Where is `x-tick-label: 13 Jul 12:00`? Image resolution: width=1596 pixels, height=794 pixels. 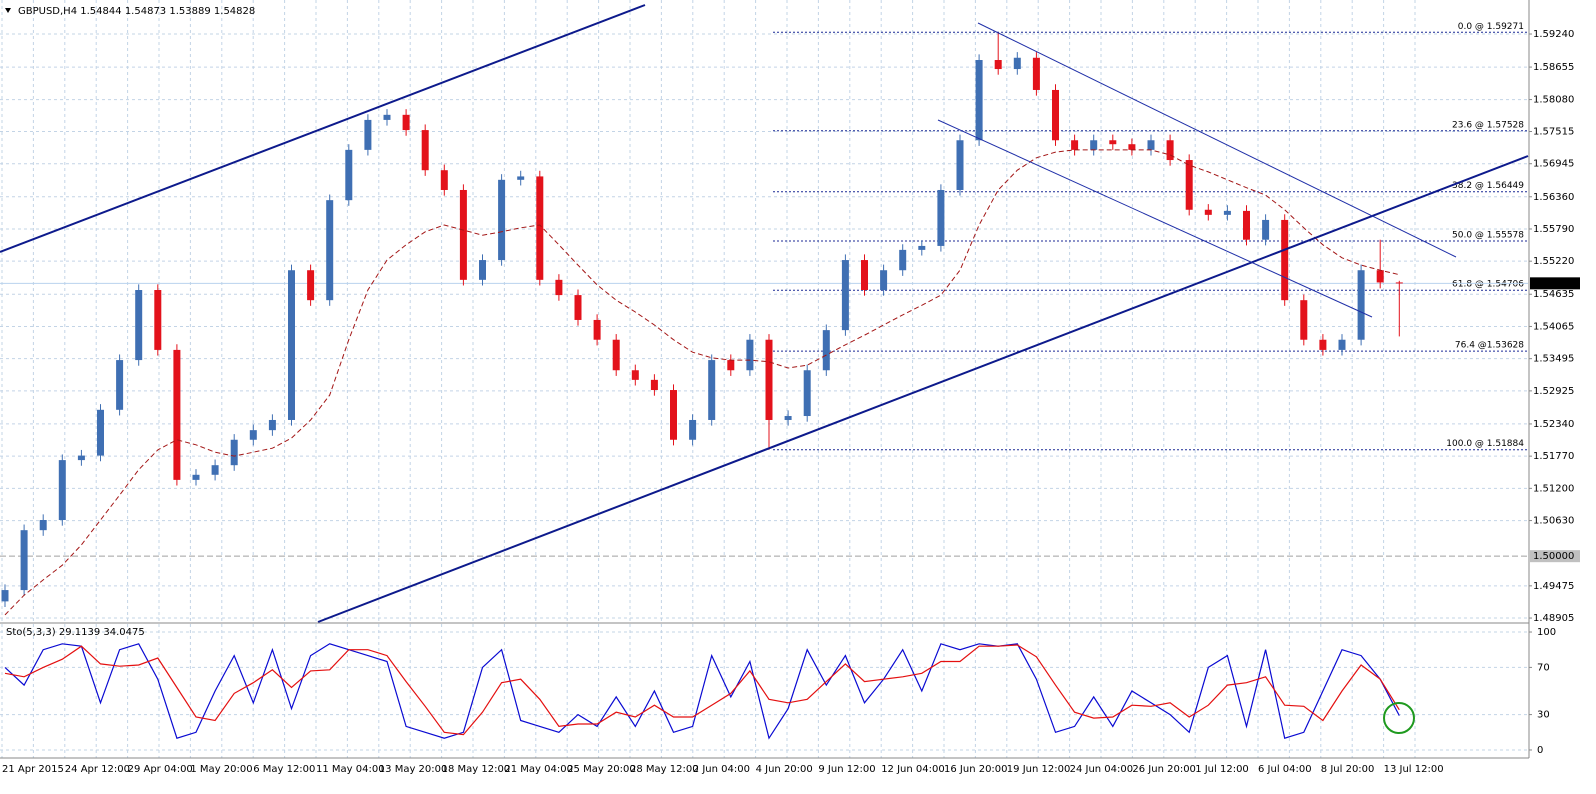 x-tick-label: 13 Jul 12:00 is located at coordinates (1414, 769).